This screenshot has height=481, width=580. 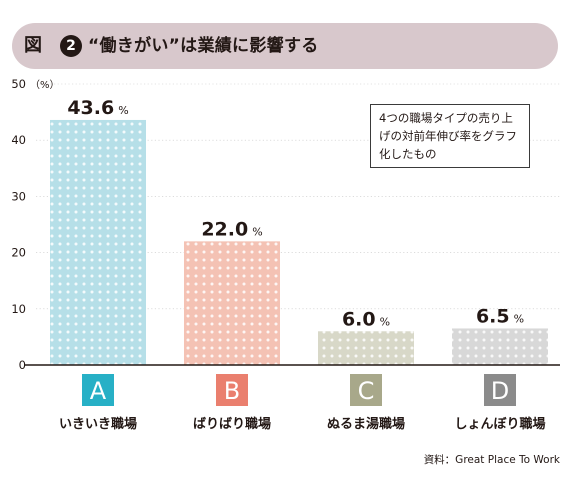 What do you see at coordinates (232, 303) in the screenshot?
I see `bar-b` at bounding box center [232, 303].